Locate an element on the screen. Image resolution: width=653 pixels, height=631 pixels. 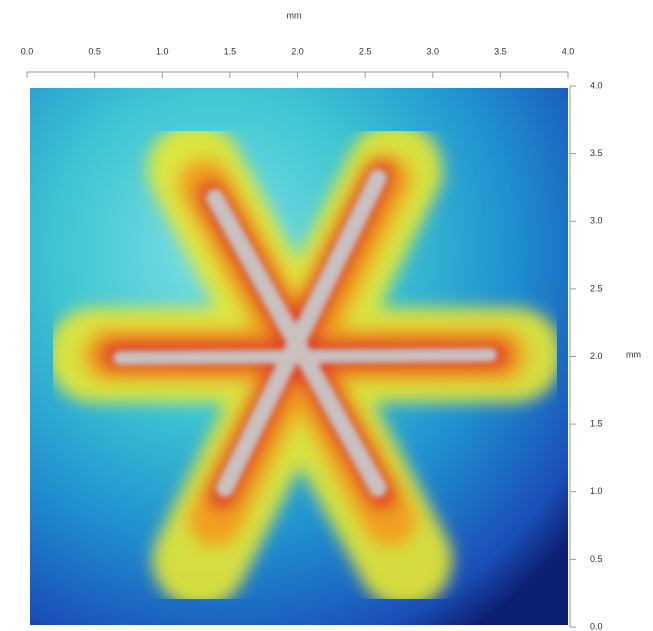
x-axis-label: mm is located at coordinates (294, 15).